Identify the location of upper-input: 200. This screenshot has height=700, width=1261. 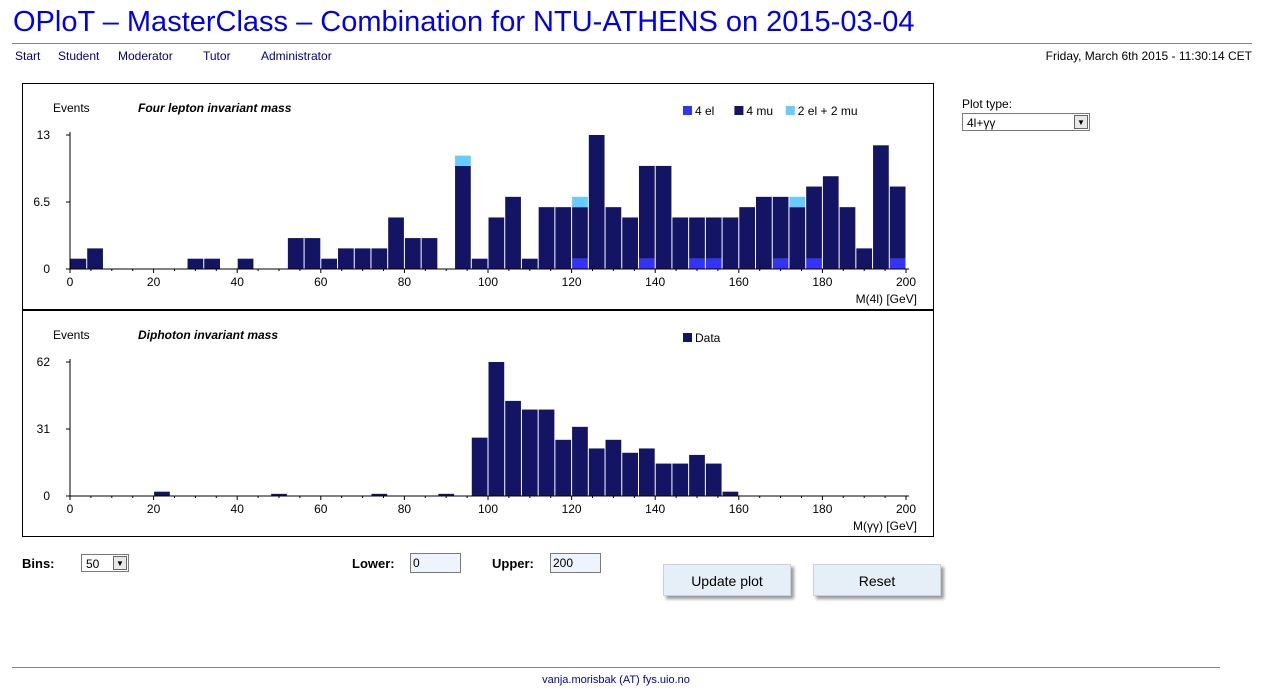
(575, 563).